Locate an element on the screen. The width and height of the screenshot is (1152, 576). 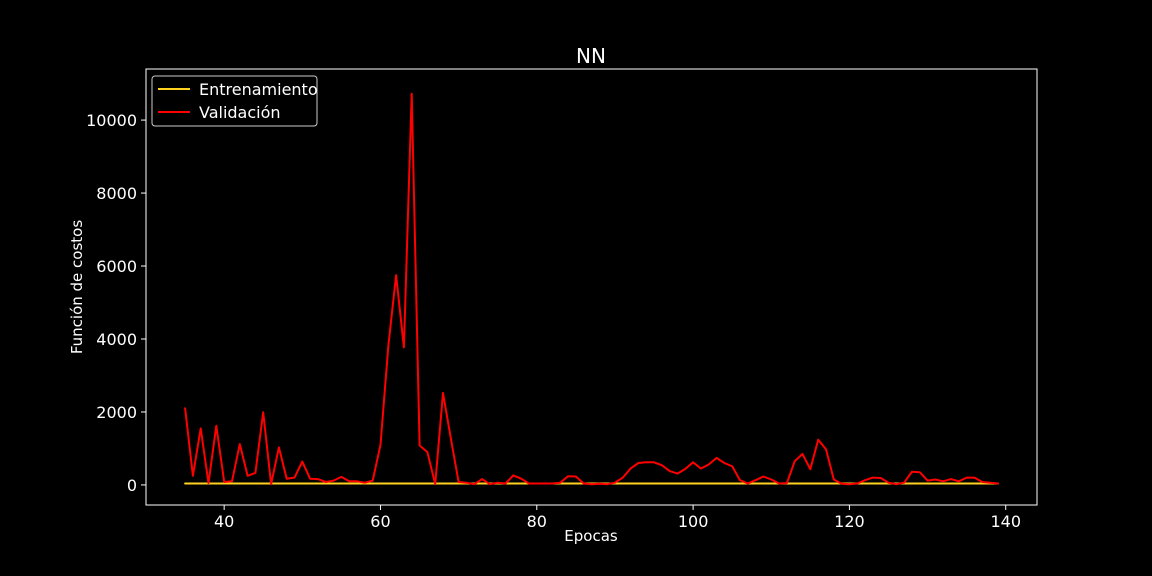
y-axis: 0 2000 4000 6000 8000 10000 is located at coordinates (116, 303).